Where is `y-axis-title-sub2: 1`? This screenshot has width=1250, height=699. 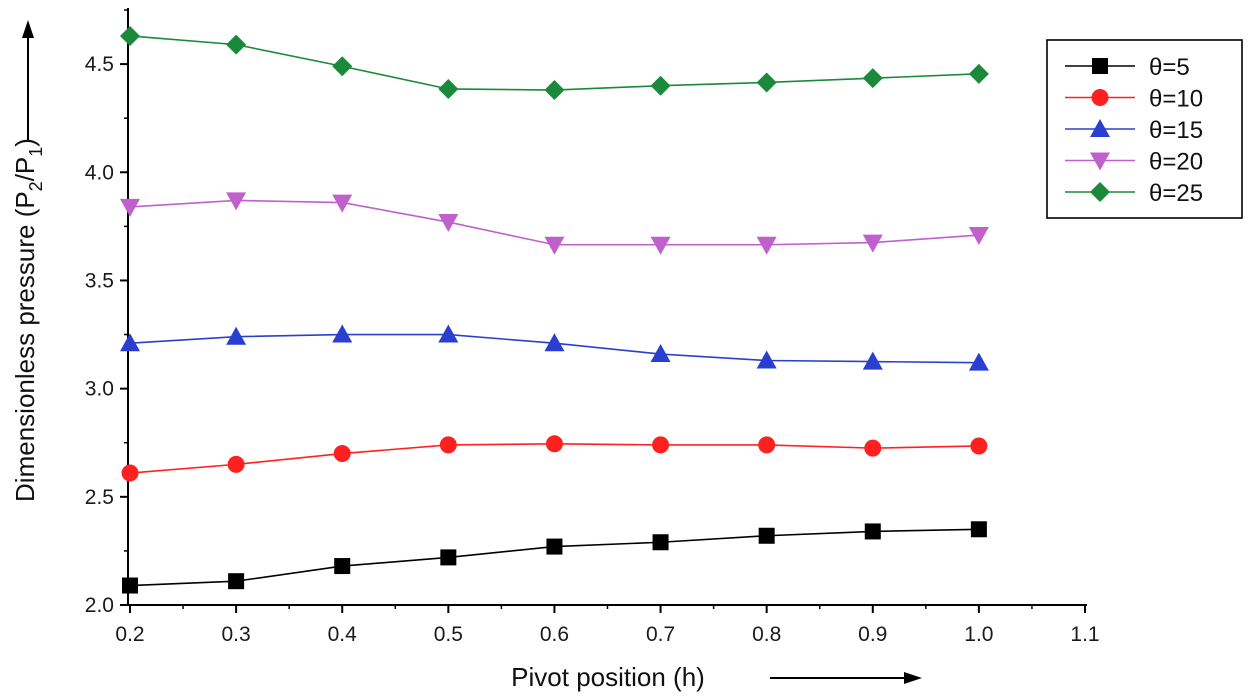
y-axis-title-sub2: 1 is located at coordinates (36, 152).